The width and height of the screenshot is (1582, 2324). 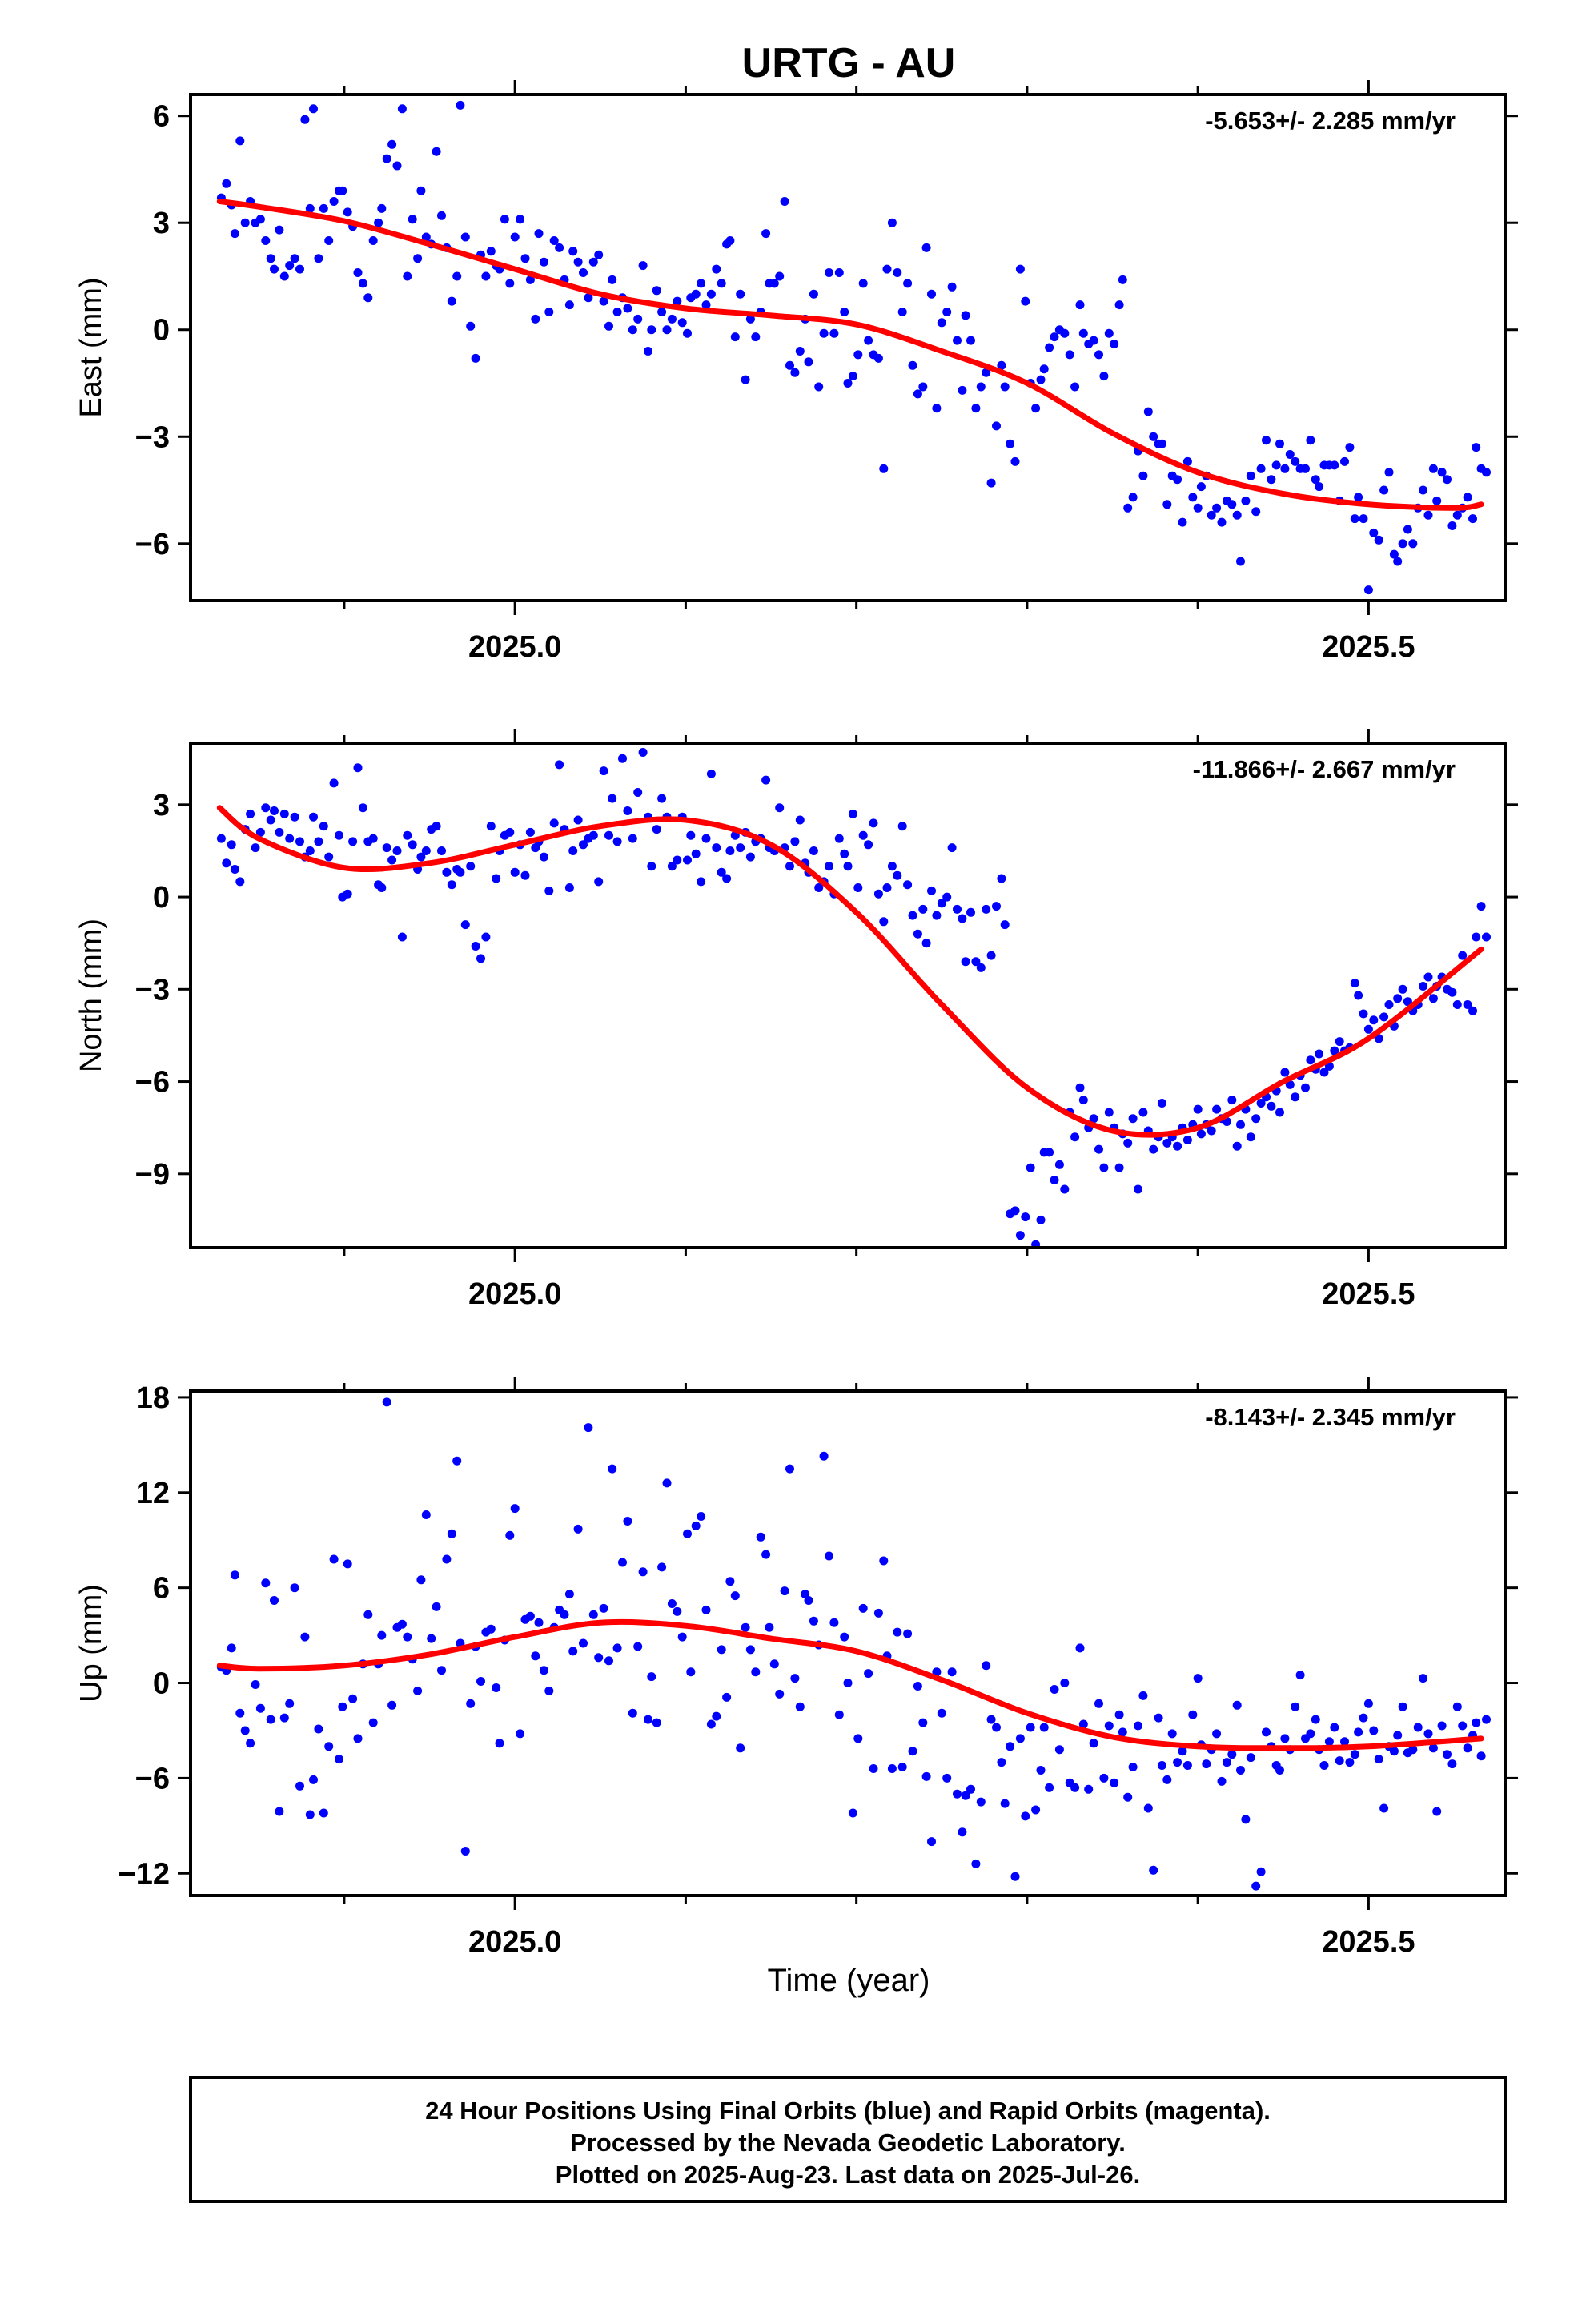 I want to click on east-ytick-label: 0, so click(x=161, y=331).